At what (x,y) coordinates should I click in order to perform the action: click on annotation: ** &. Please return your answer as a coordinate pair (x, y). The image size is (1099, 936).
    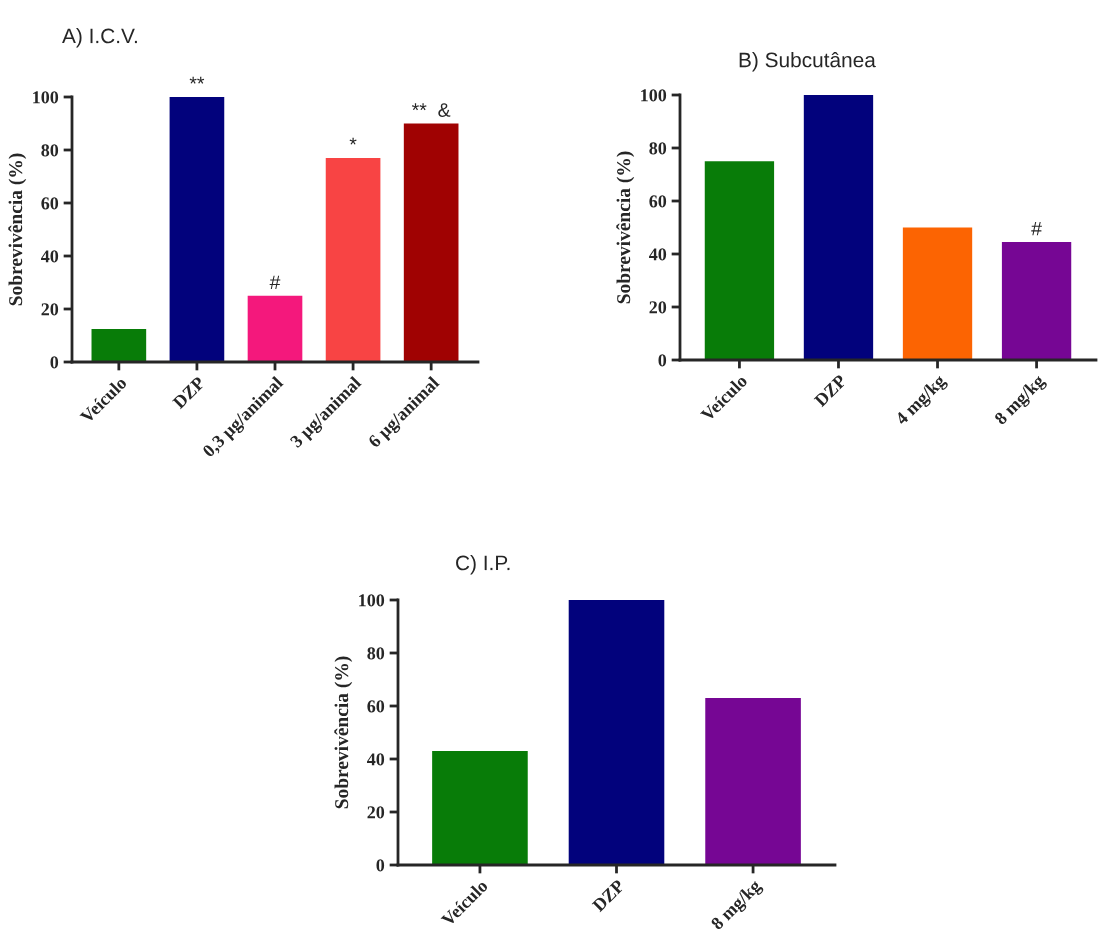
    Looking at the image, I should click on (431, 110).